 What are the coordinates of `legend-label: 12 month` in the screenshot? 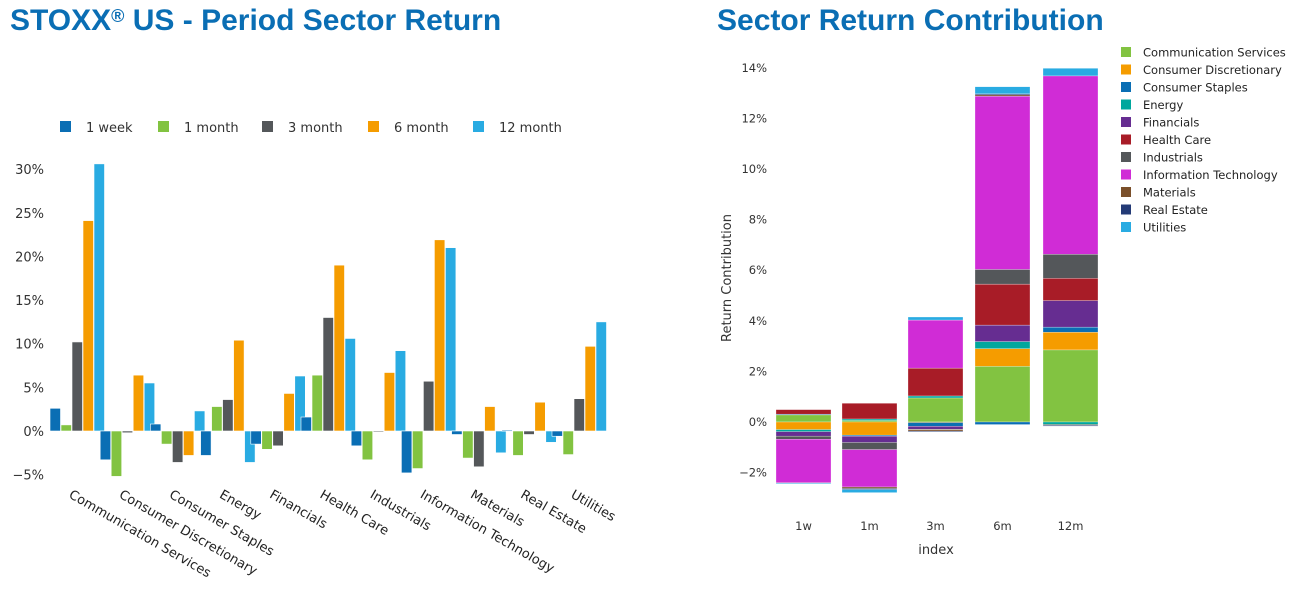 It's located at (530, 128).